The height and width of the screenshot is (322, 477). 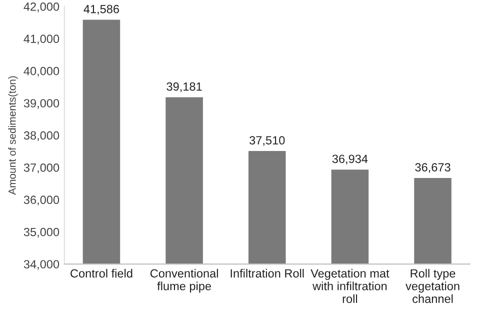 I want to click on x-tick-label: Infiltration Roll, so click(x=267, y=273).